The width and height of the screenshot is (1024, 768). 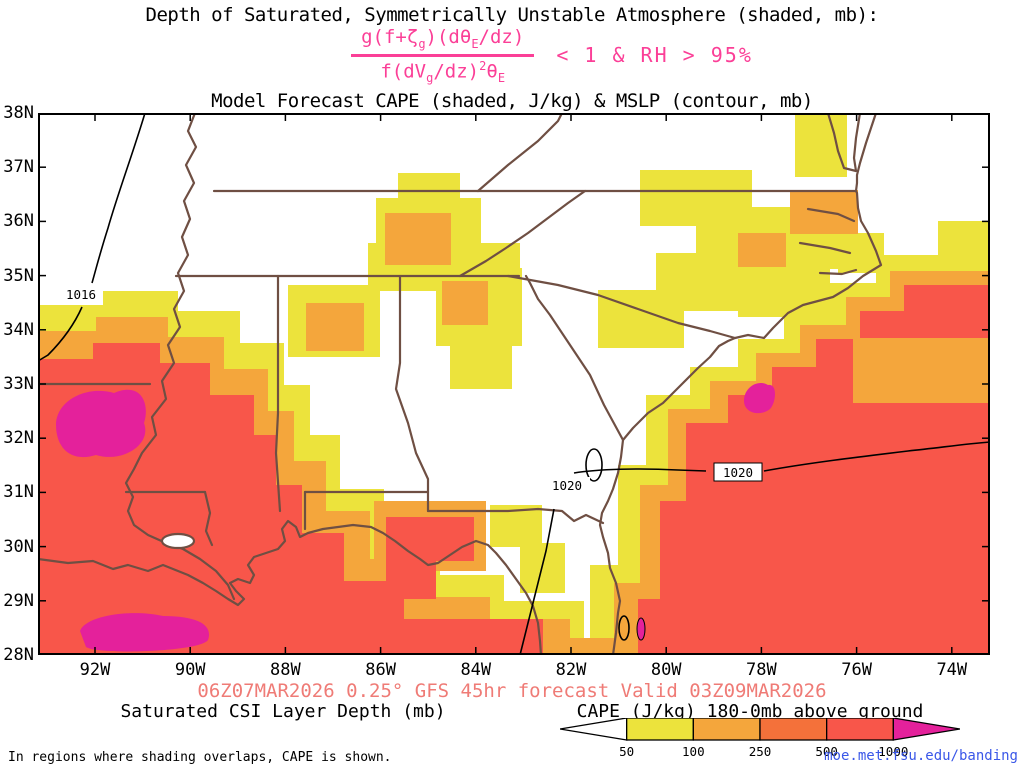 What do you see at coordinates (626, 751) in the screenshot?
I see `colorbar-tick-label: 50` at bounding box center [626, 751].